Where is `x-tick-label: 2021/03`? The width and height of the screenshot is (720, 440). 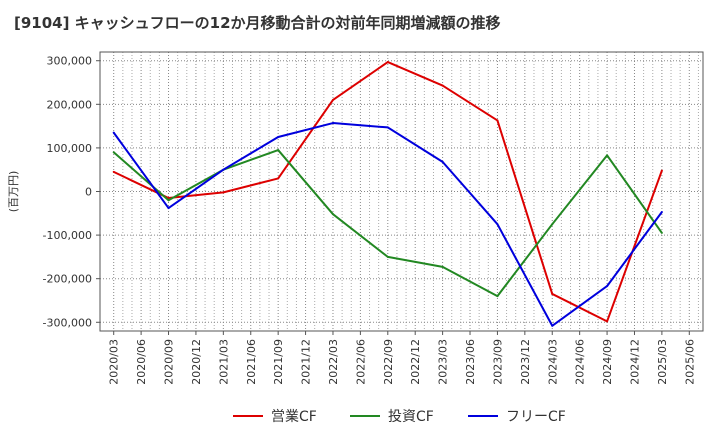 x-tick-label: 2021/03 is located at coordinates (223, 362).